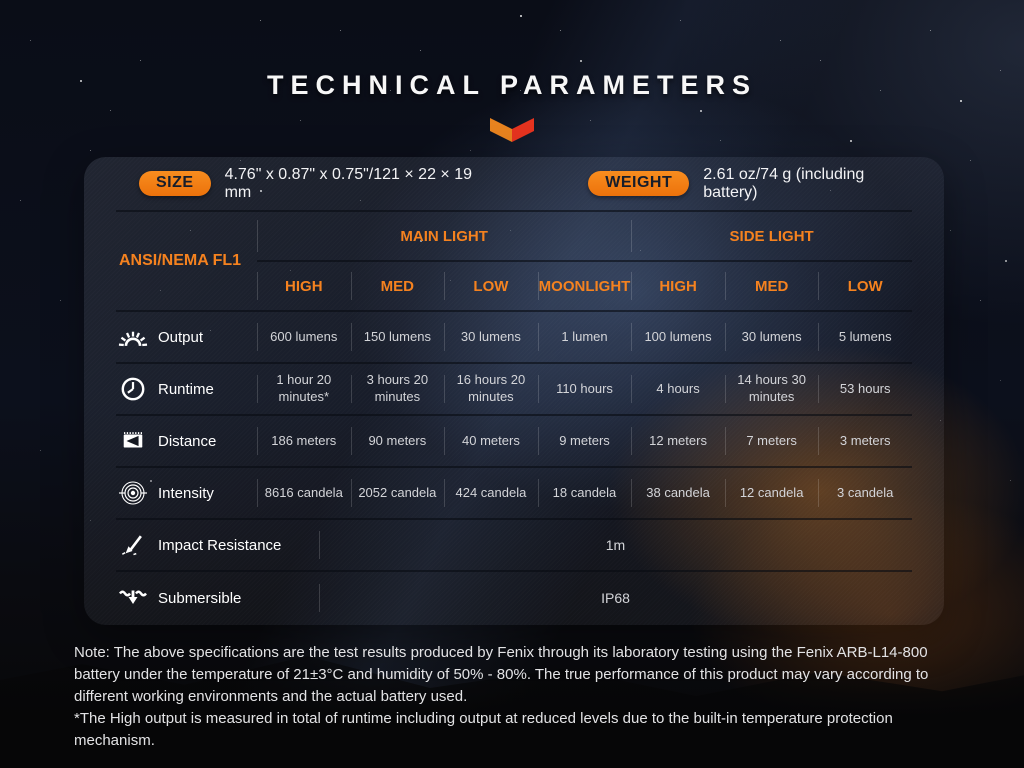  What do you see at coordinates (865, 442) in the screenshot?
I see `table-cell: 3 meters` at bounding box center [865, 442].